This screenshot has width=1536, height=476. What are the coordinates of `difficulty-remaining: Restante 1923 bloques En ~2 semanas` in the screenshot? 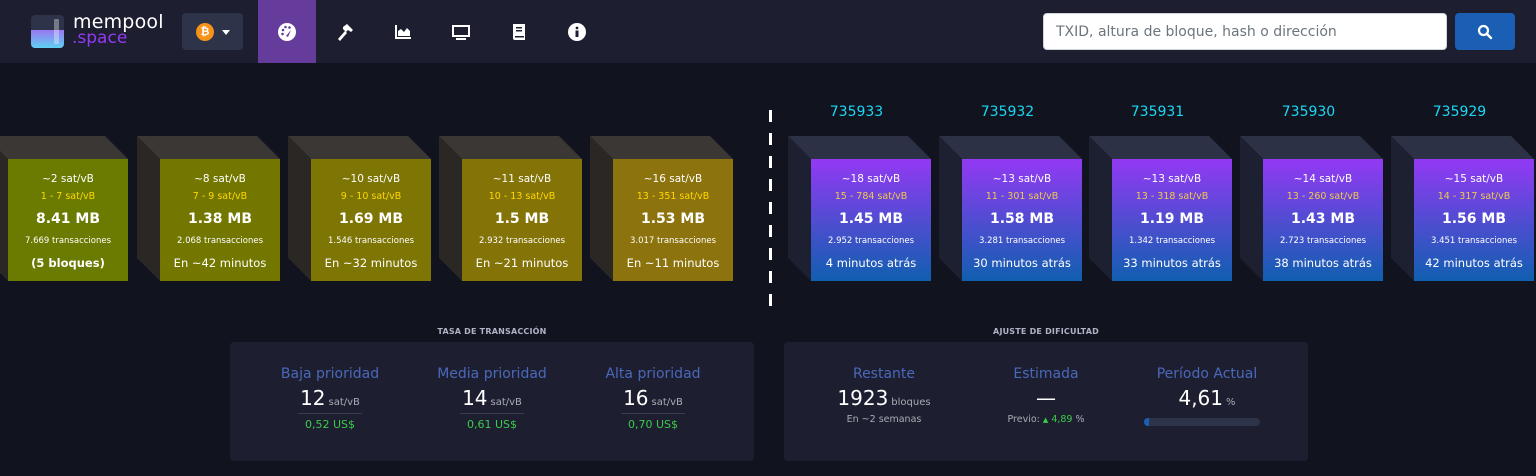 It's located at (884, 395).